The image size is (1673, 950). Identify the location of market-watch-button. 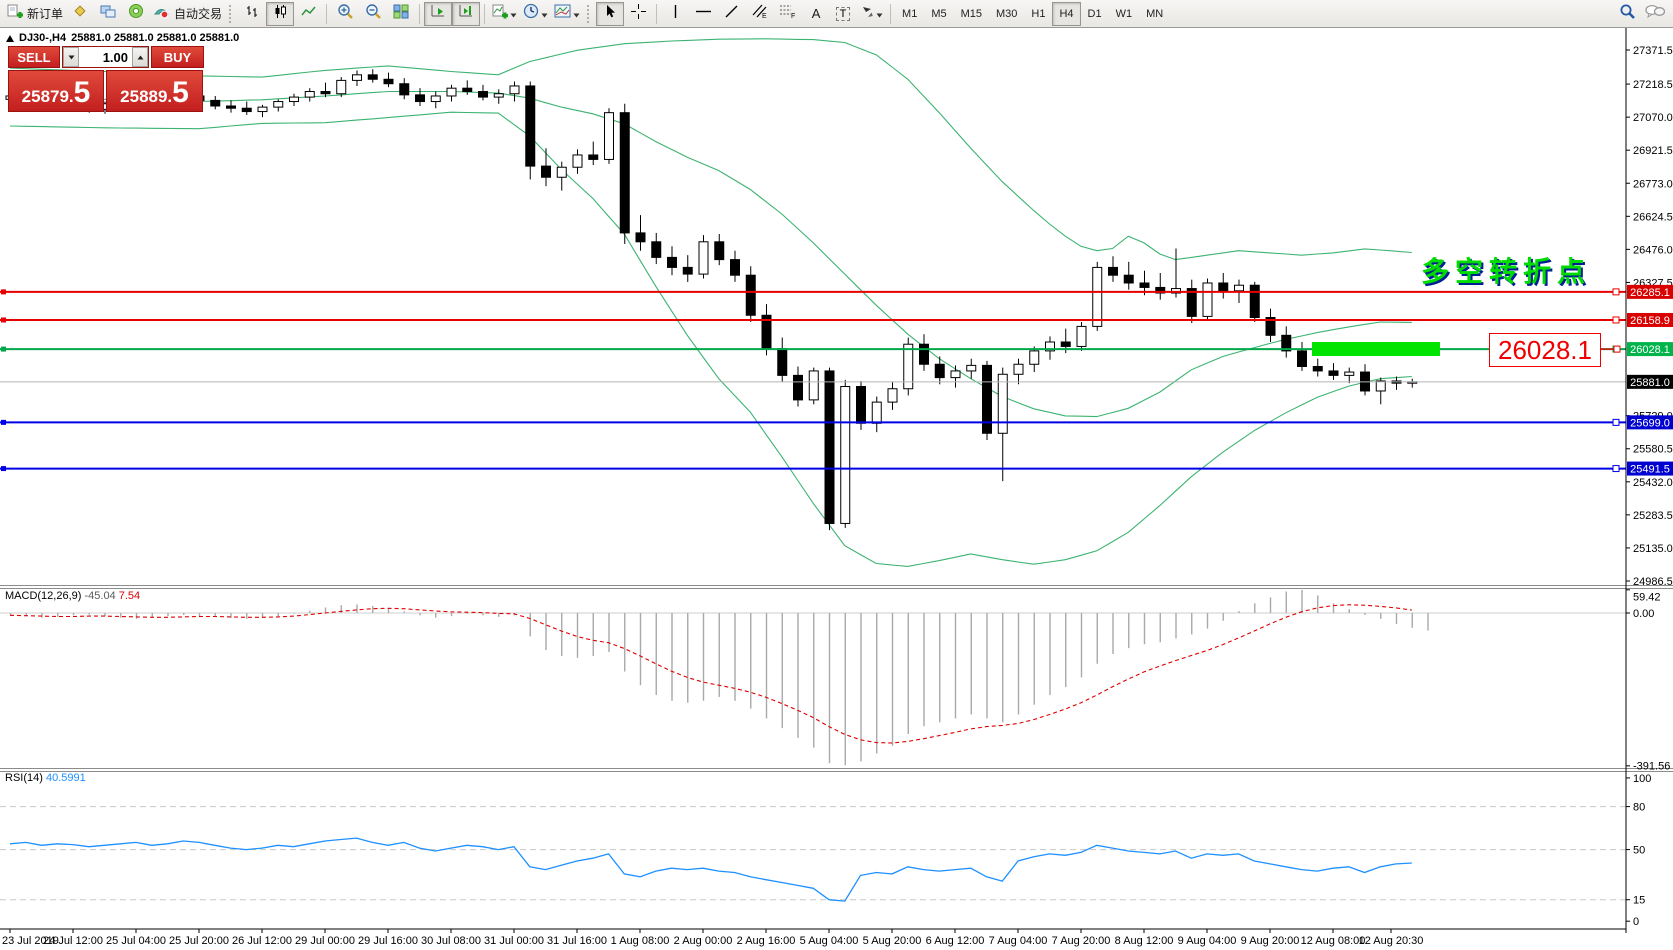
(108, 14).